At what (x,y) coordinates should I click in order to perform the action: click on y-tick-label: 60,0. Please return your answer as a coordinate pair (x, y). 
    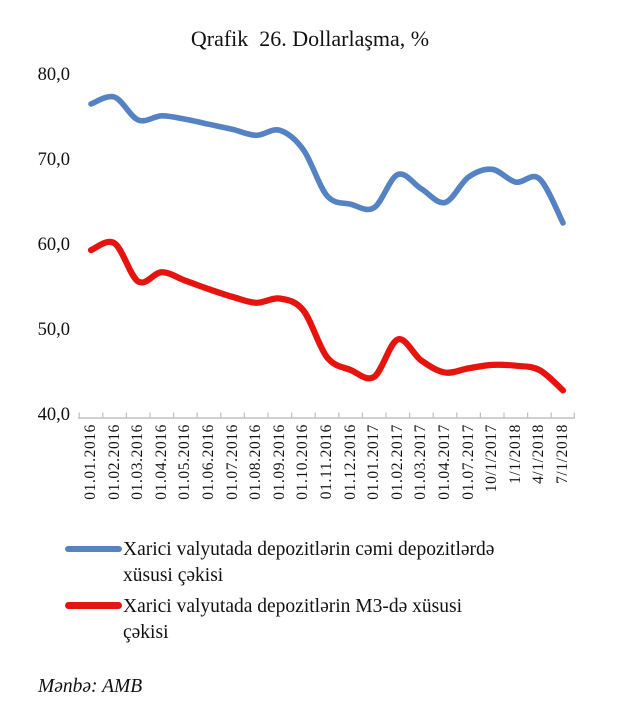
    Looking at the image, I should click on (53, 245).